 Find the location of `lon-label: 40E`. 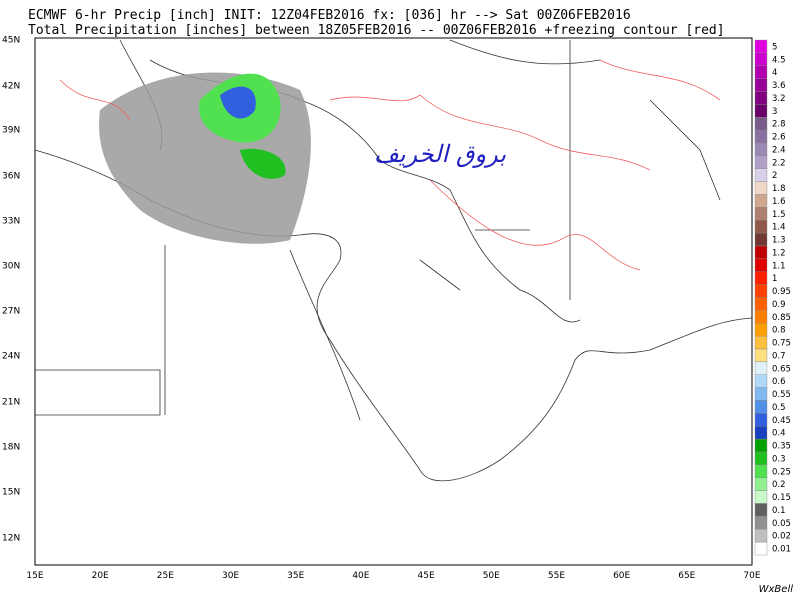

lon-label: 40E is located at coordinates (360, 576).